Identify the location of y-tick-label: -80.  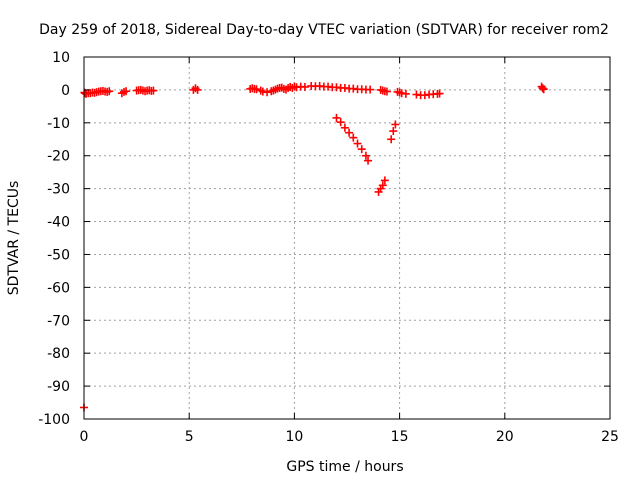
(58, 354).